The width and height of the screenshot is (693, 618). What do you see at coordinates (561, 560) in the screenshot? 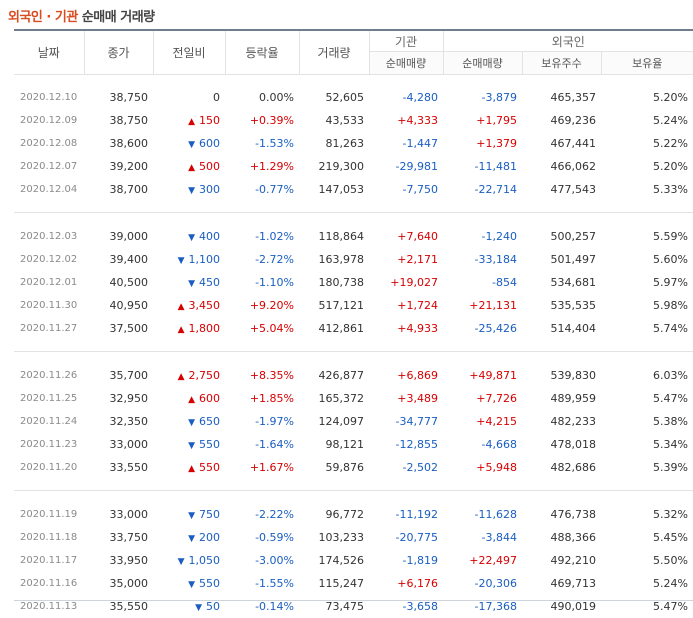
I see `cell-foreign-hold: 492,210` at bounding box center [561, 560].